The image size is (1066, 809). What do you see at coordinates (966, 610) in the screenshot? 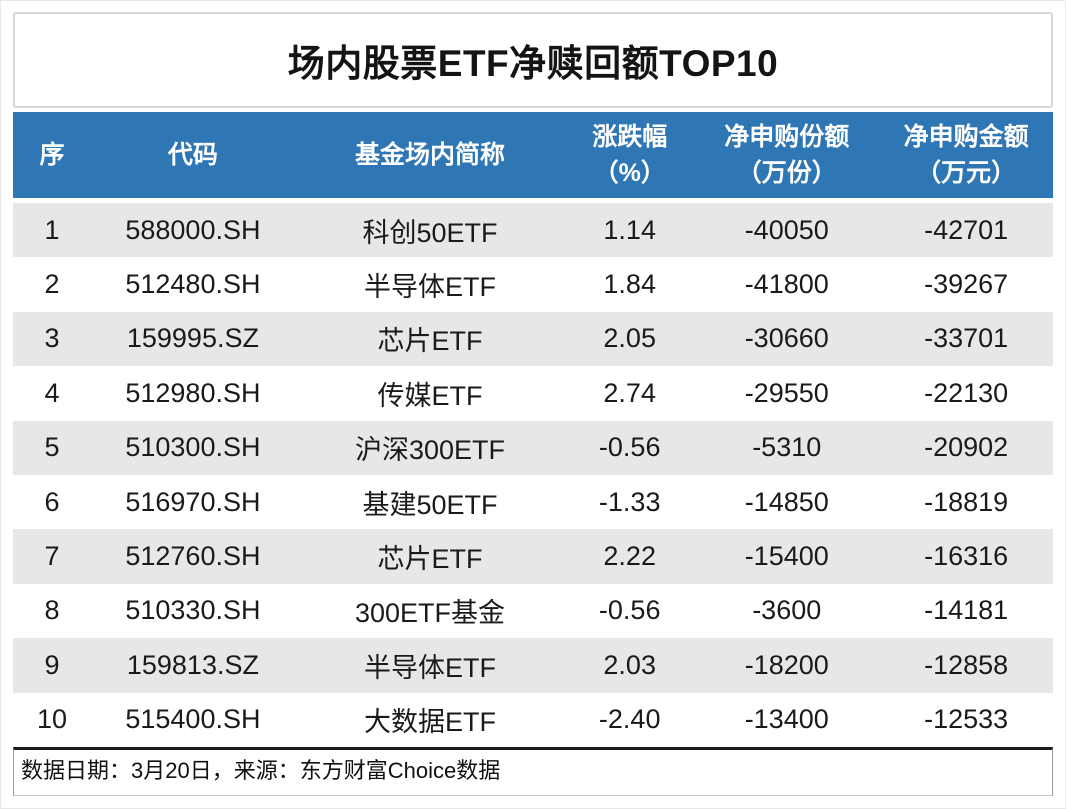
I see `cell-net-amount: -14181` at bounding box center [966, 610].